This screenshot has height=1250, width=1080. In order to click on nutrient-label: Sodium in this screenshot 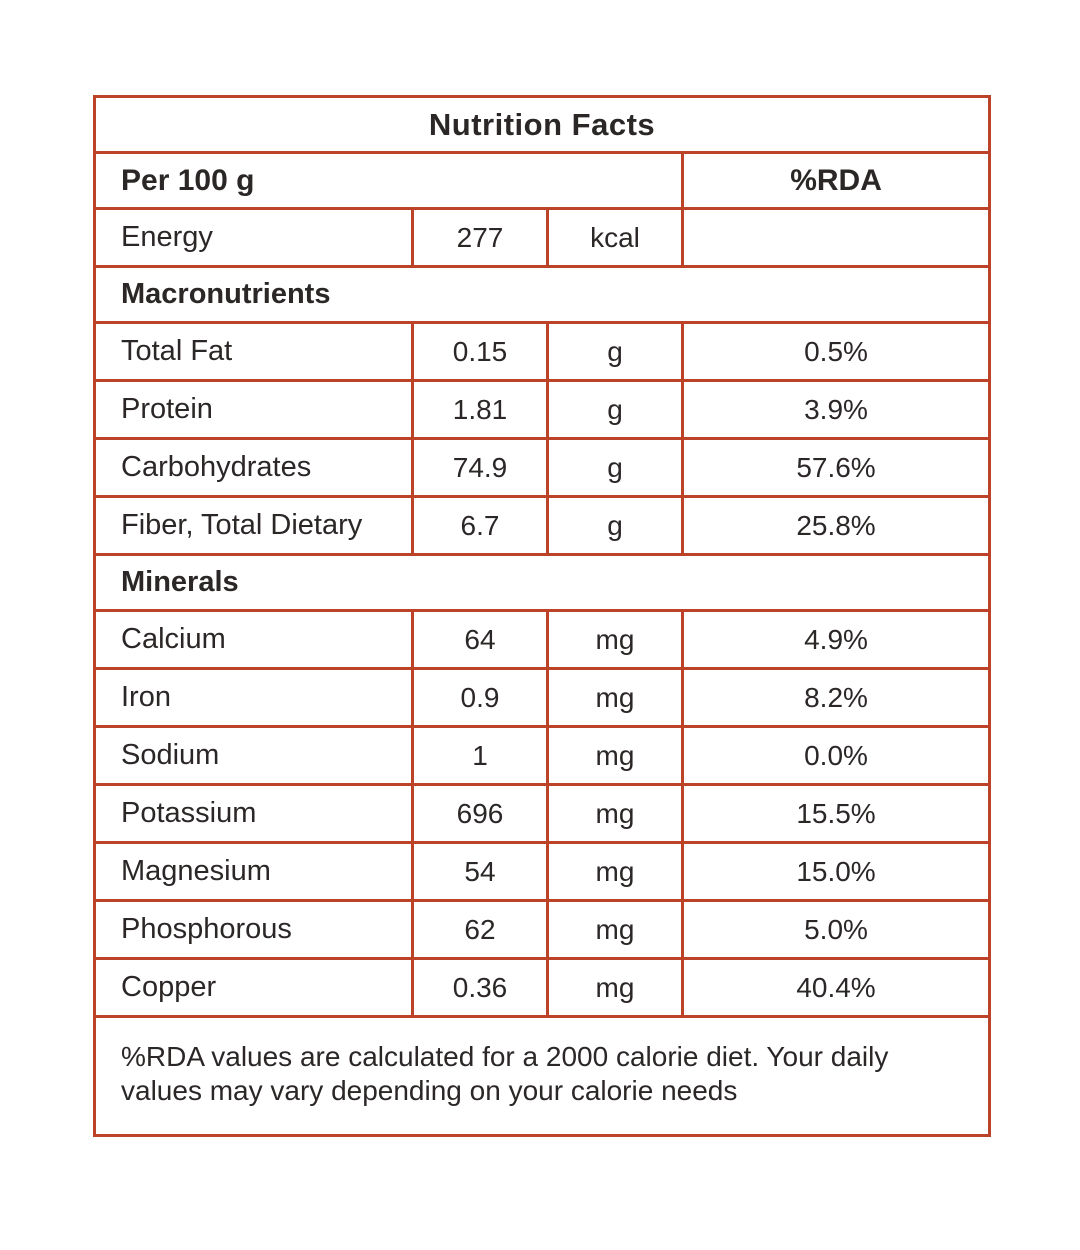, I will do `click(253, 755)`.